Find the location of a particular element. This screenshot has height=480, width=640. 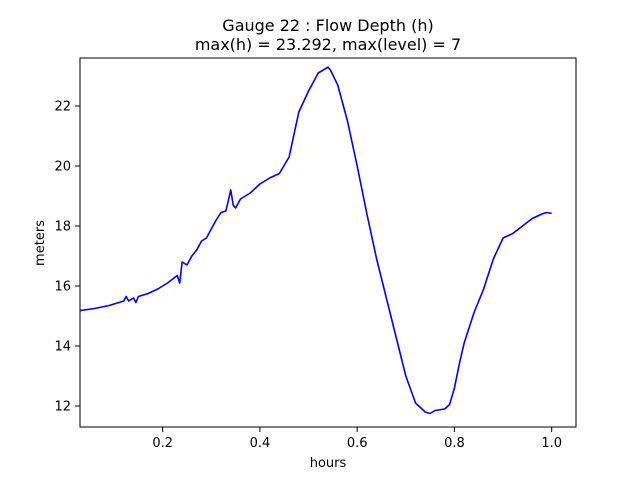

x-tick-label: 0.4 is located at coordinates (260, 443).